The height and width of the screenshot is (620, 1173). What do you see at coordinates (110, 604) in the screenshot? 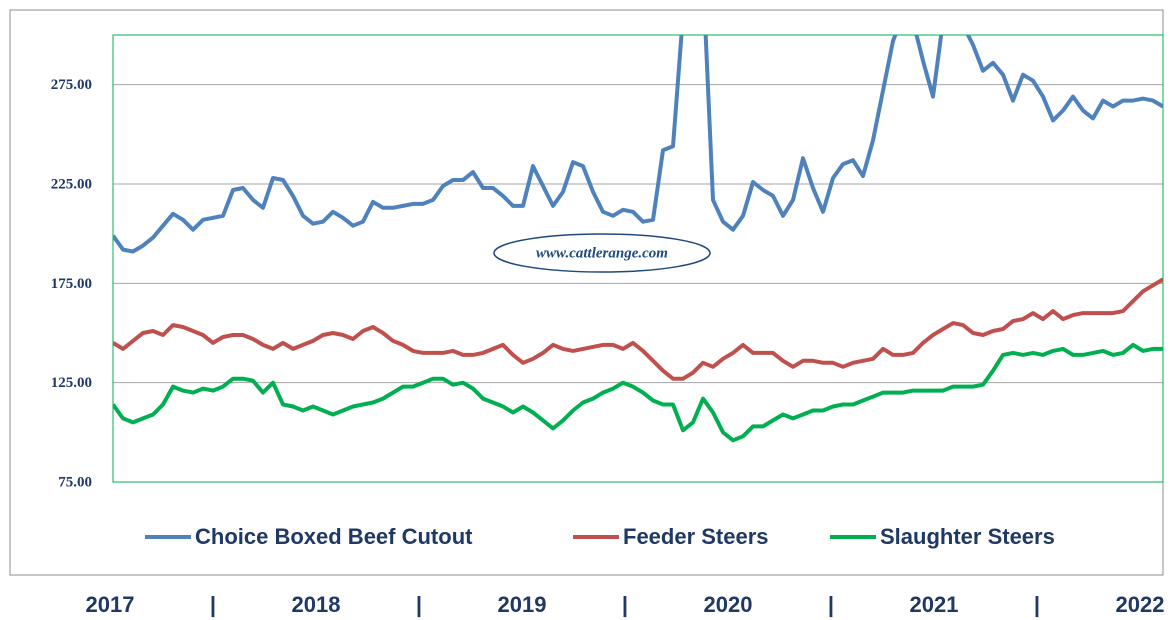
I see `year-label: 2017` at bounding box center [110, 604].